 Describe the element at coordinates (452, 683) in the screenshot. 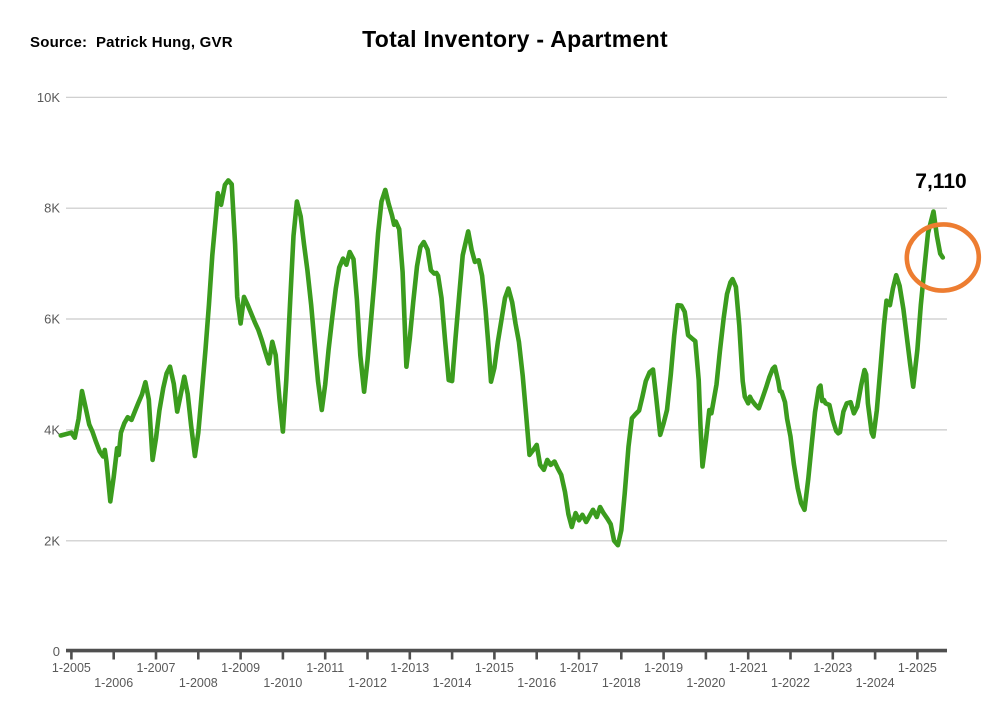

I see `x-tick-label-1-2014: 1-2014` at that location.